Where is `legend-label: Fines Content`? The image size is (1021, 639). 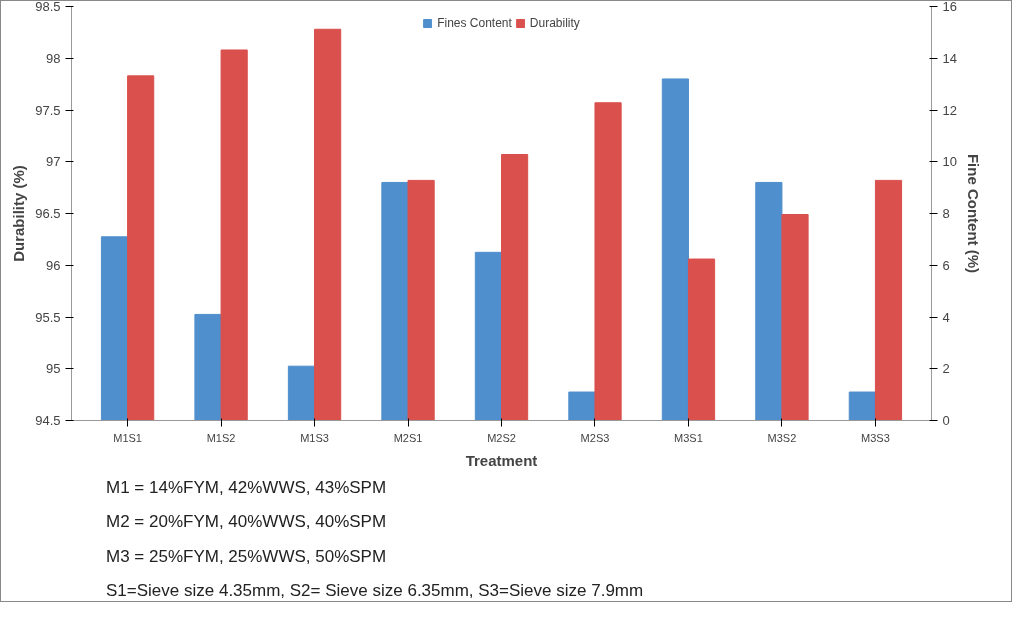 legend-label: Fines Content is located at coordinates (474, 23).